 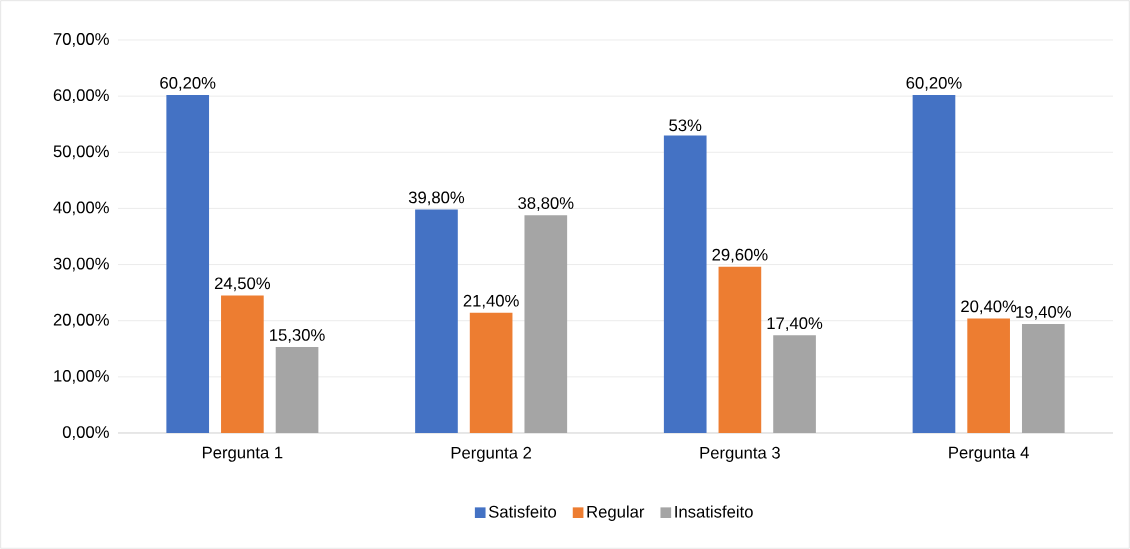 I want to click on x-tick-label: Pergunta 4, so click(x=989, y=454).